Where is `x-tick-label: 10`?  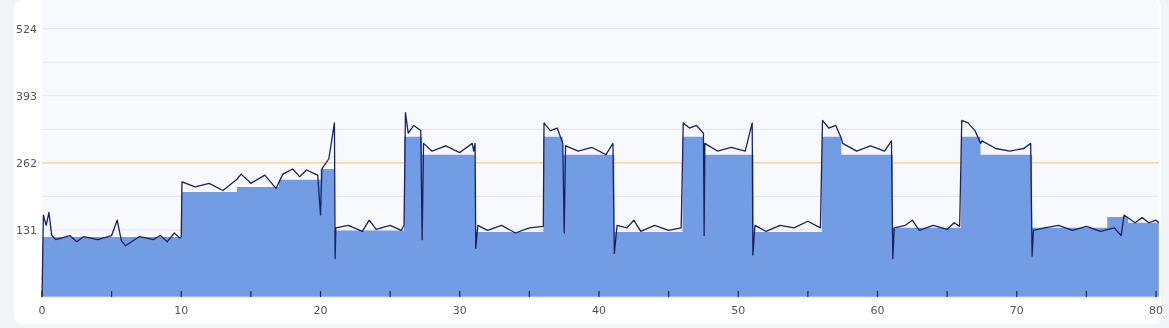 x-tick-label: 10 is located at coordinates (181, 310).